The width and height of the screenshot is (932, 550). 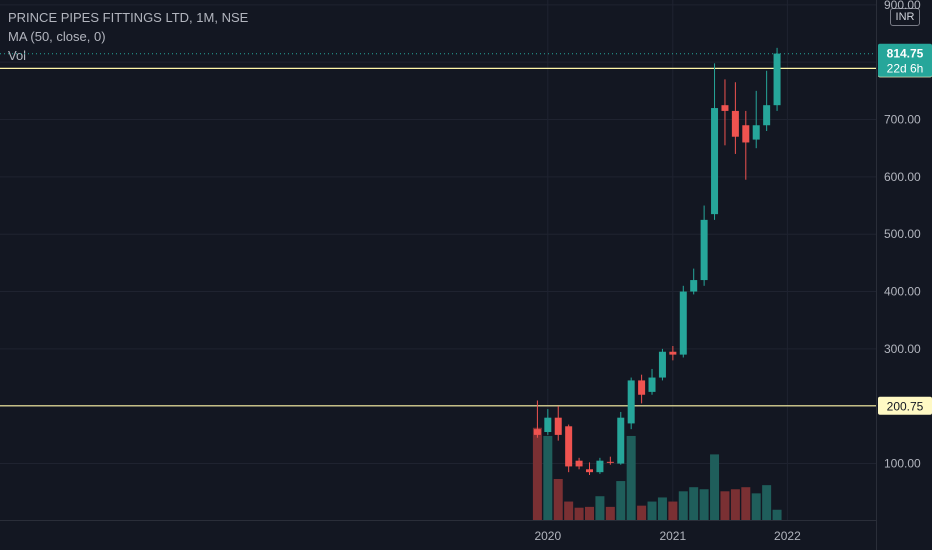 What do you see at coordinates (902, 464) in the screenshot?
I see `y-tick-label: 100.00` at bounding box center [902, 464].